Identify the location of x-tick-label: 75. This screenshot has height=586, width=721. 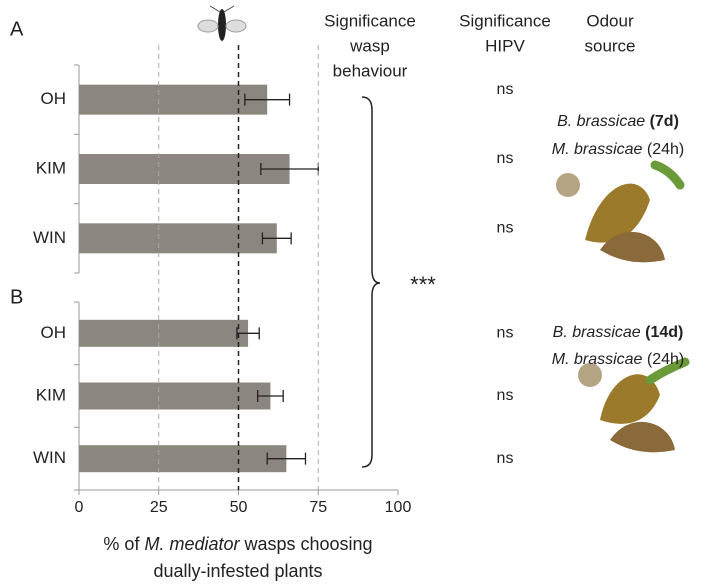
(318, 507).